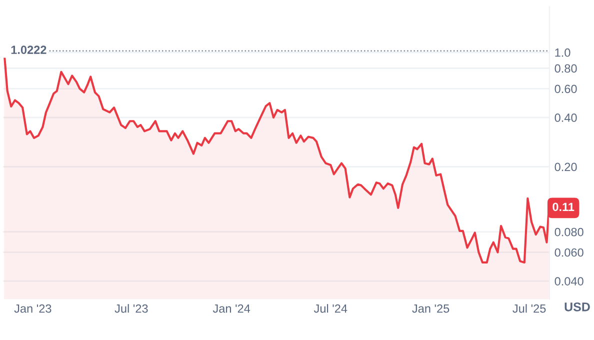 The width and height of the screenshot is (594, 340). Describe the element at coordinates (331, 308) in the screenshot. I see `x-tick-label: Jul '24` at that location.